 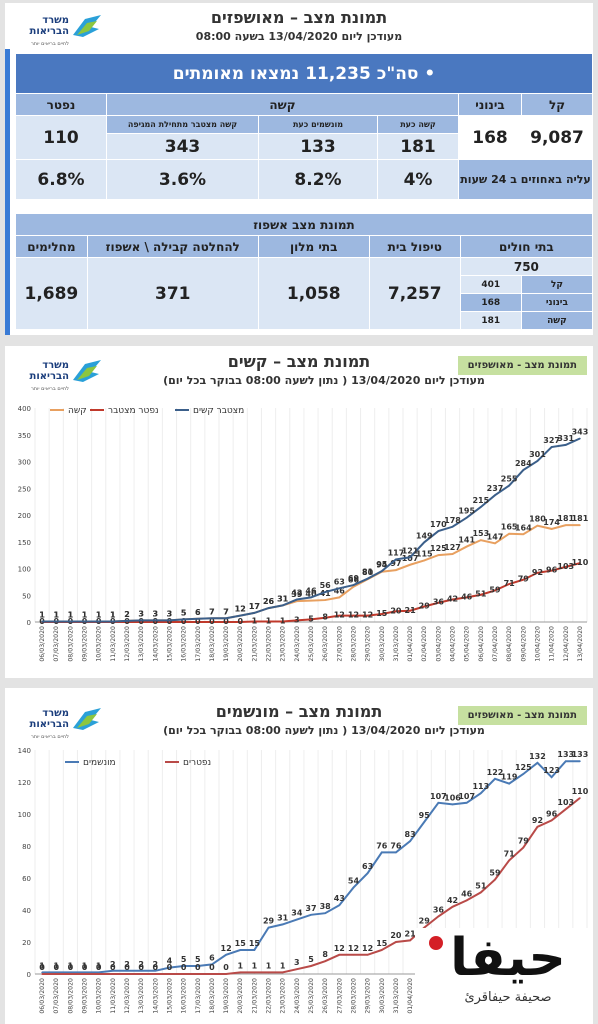 What do you see at coordinates (304, 73) in the screenshot?
I see `total-confirmed: • סה"כ 11,235 נמצאו מאומתים` at bounding box center [304, 73].